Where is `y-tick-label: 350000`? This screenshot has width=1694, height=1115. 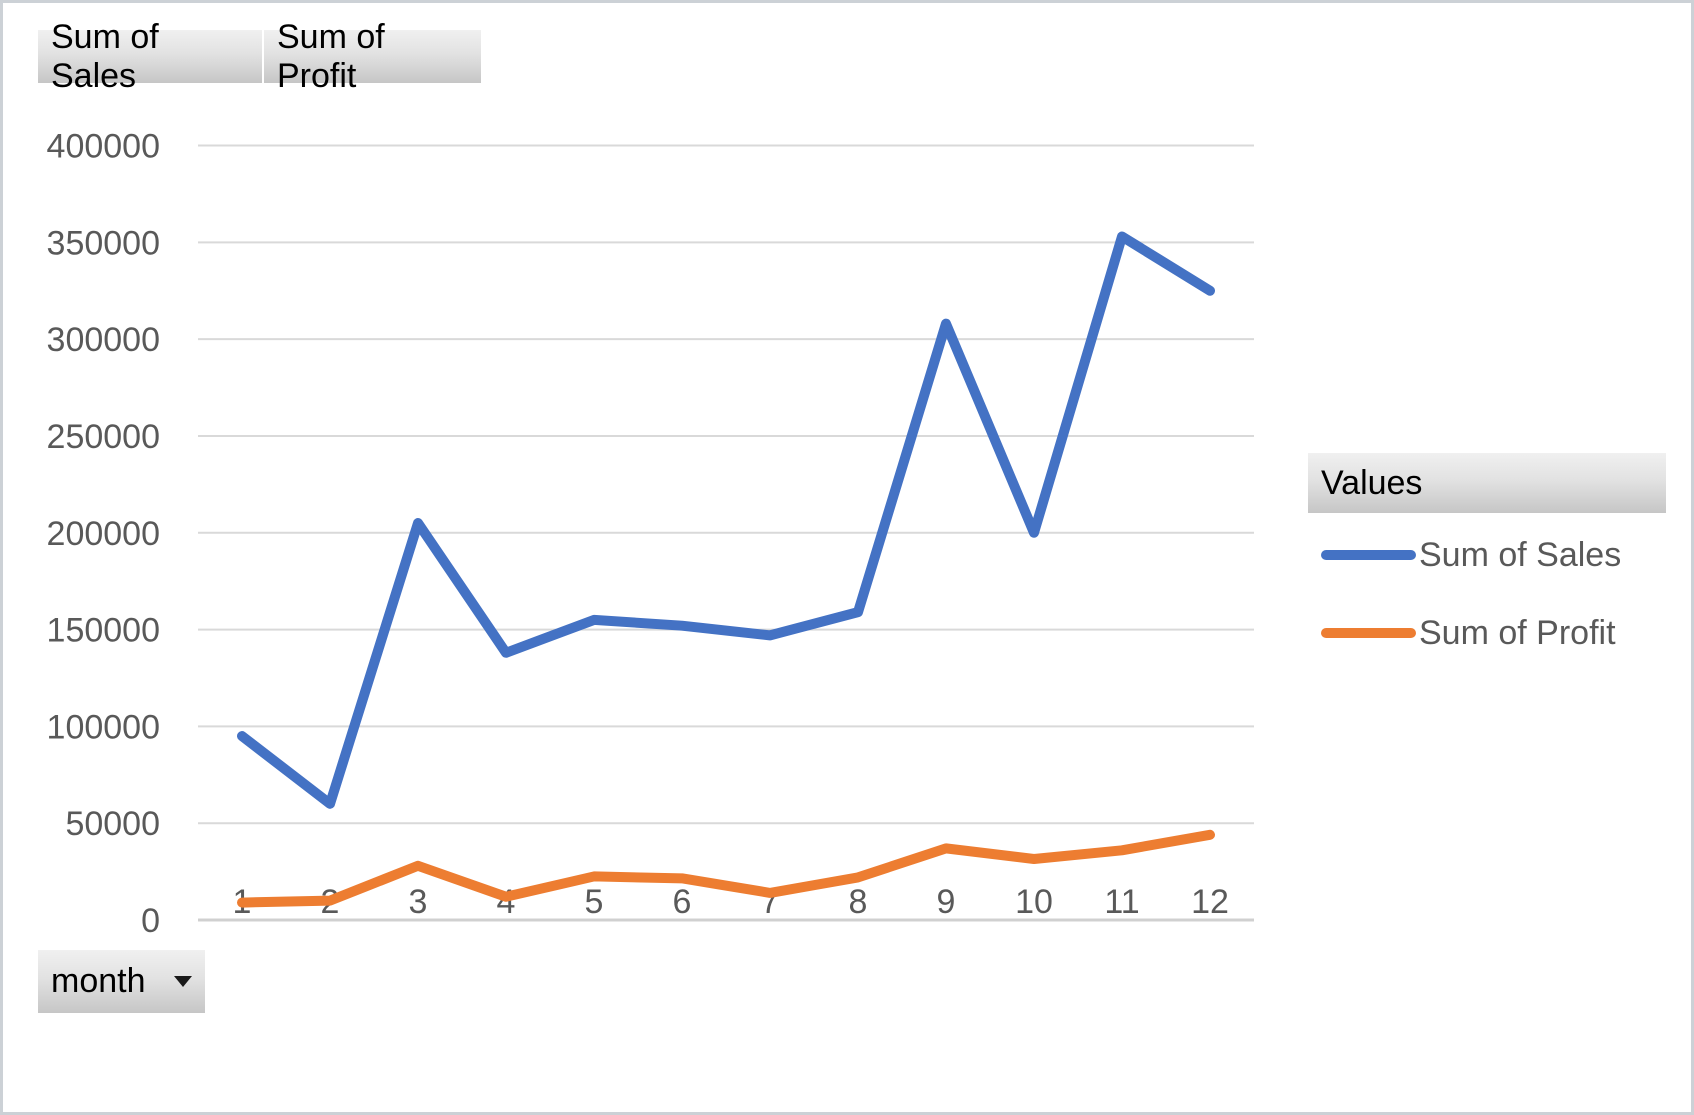 y-tick-label: 350000 is located at coordinates (103, 243).